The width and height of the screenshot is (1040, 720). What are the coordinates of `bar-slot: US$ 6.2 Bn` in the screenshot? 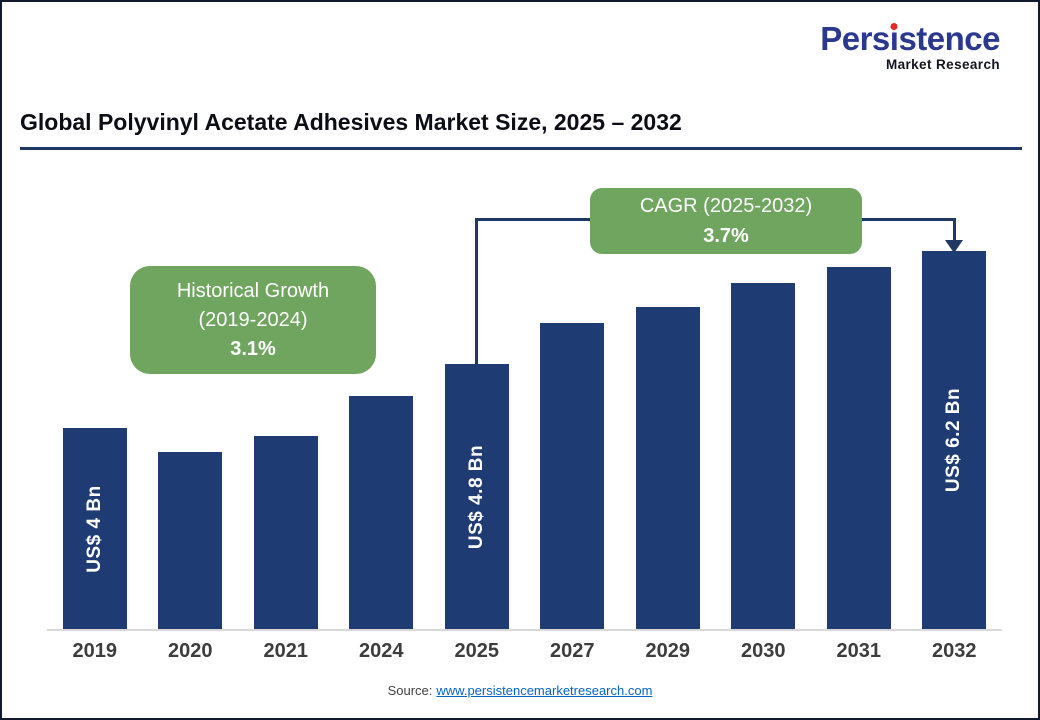 It's located at (955, 440).